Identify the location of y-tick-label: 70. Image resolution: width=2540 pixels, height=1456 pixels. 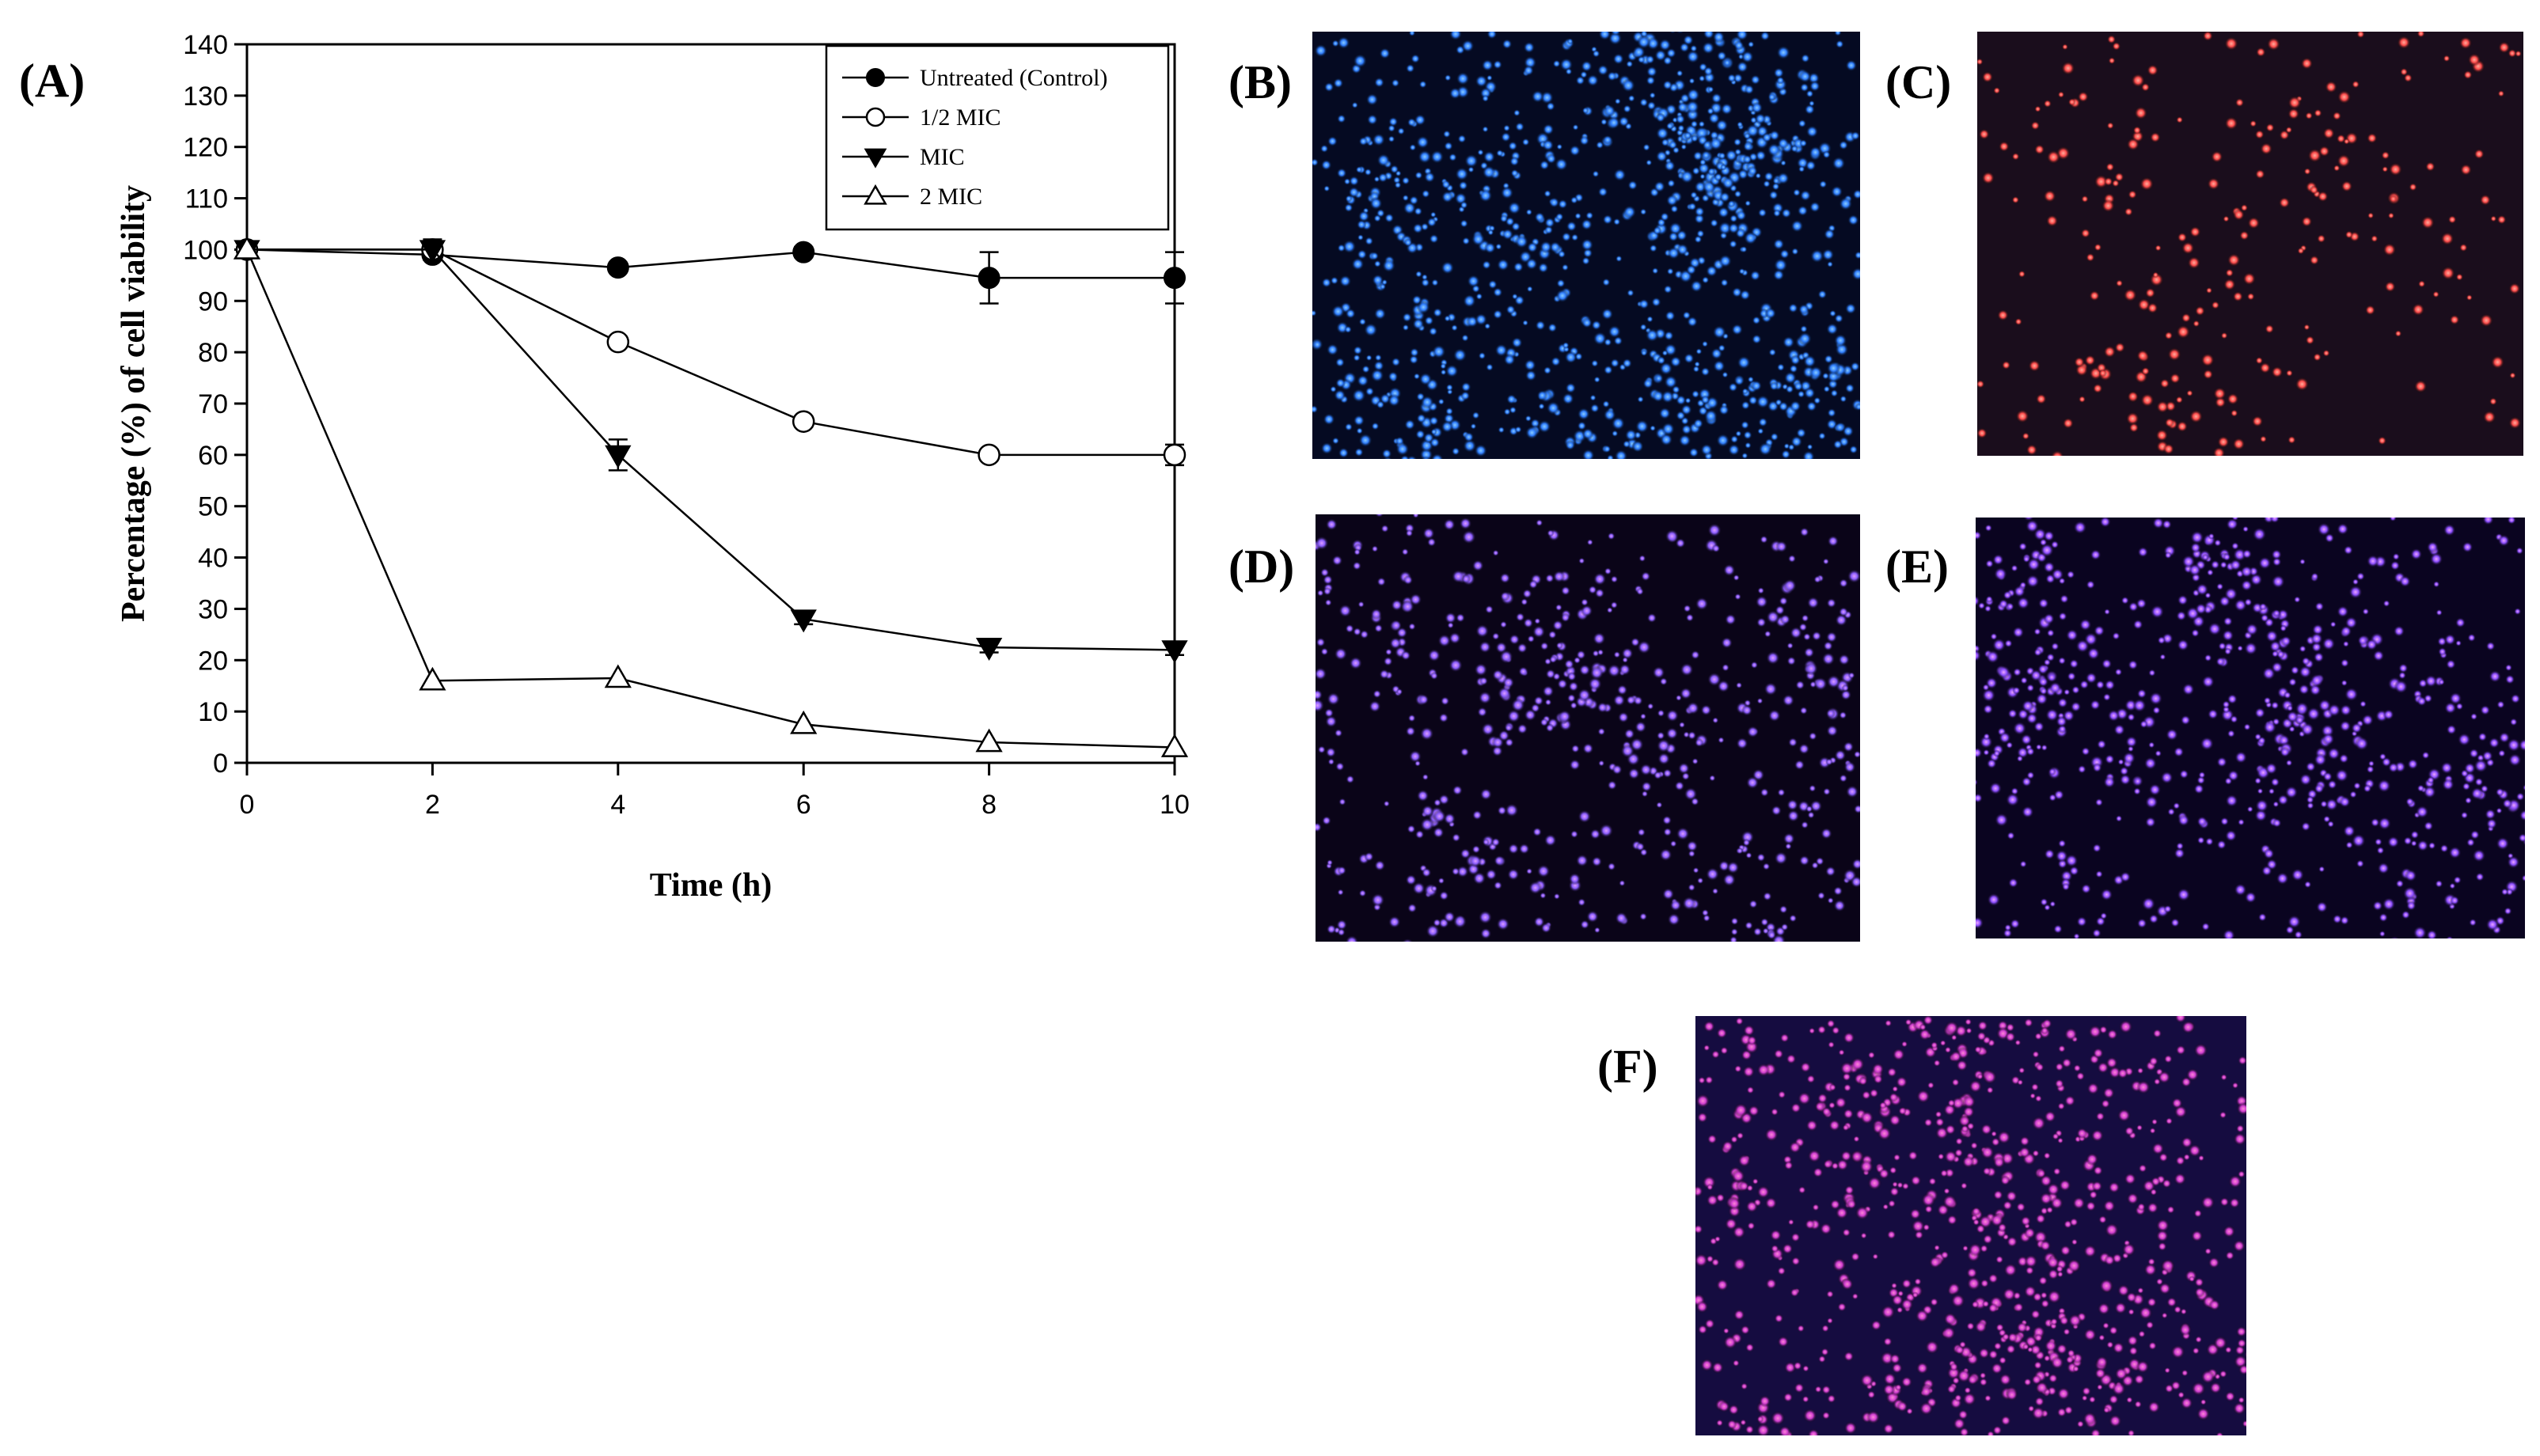
(213, 404).